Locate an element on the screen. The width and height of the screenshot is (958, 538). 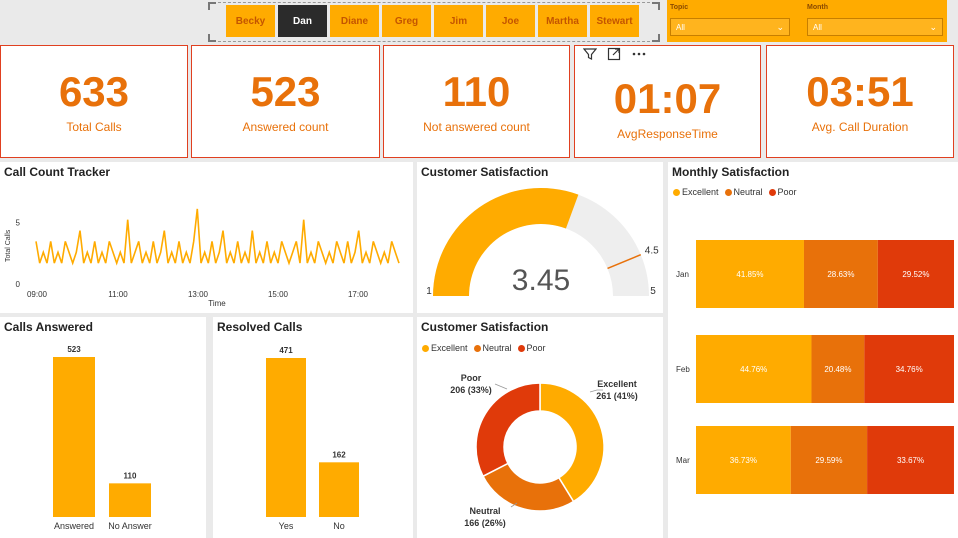
segment-data-label: 20.48% is located at coordinates (837, 369).